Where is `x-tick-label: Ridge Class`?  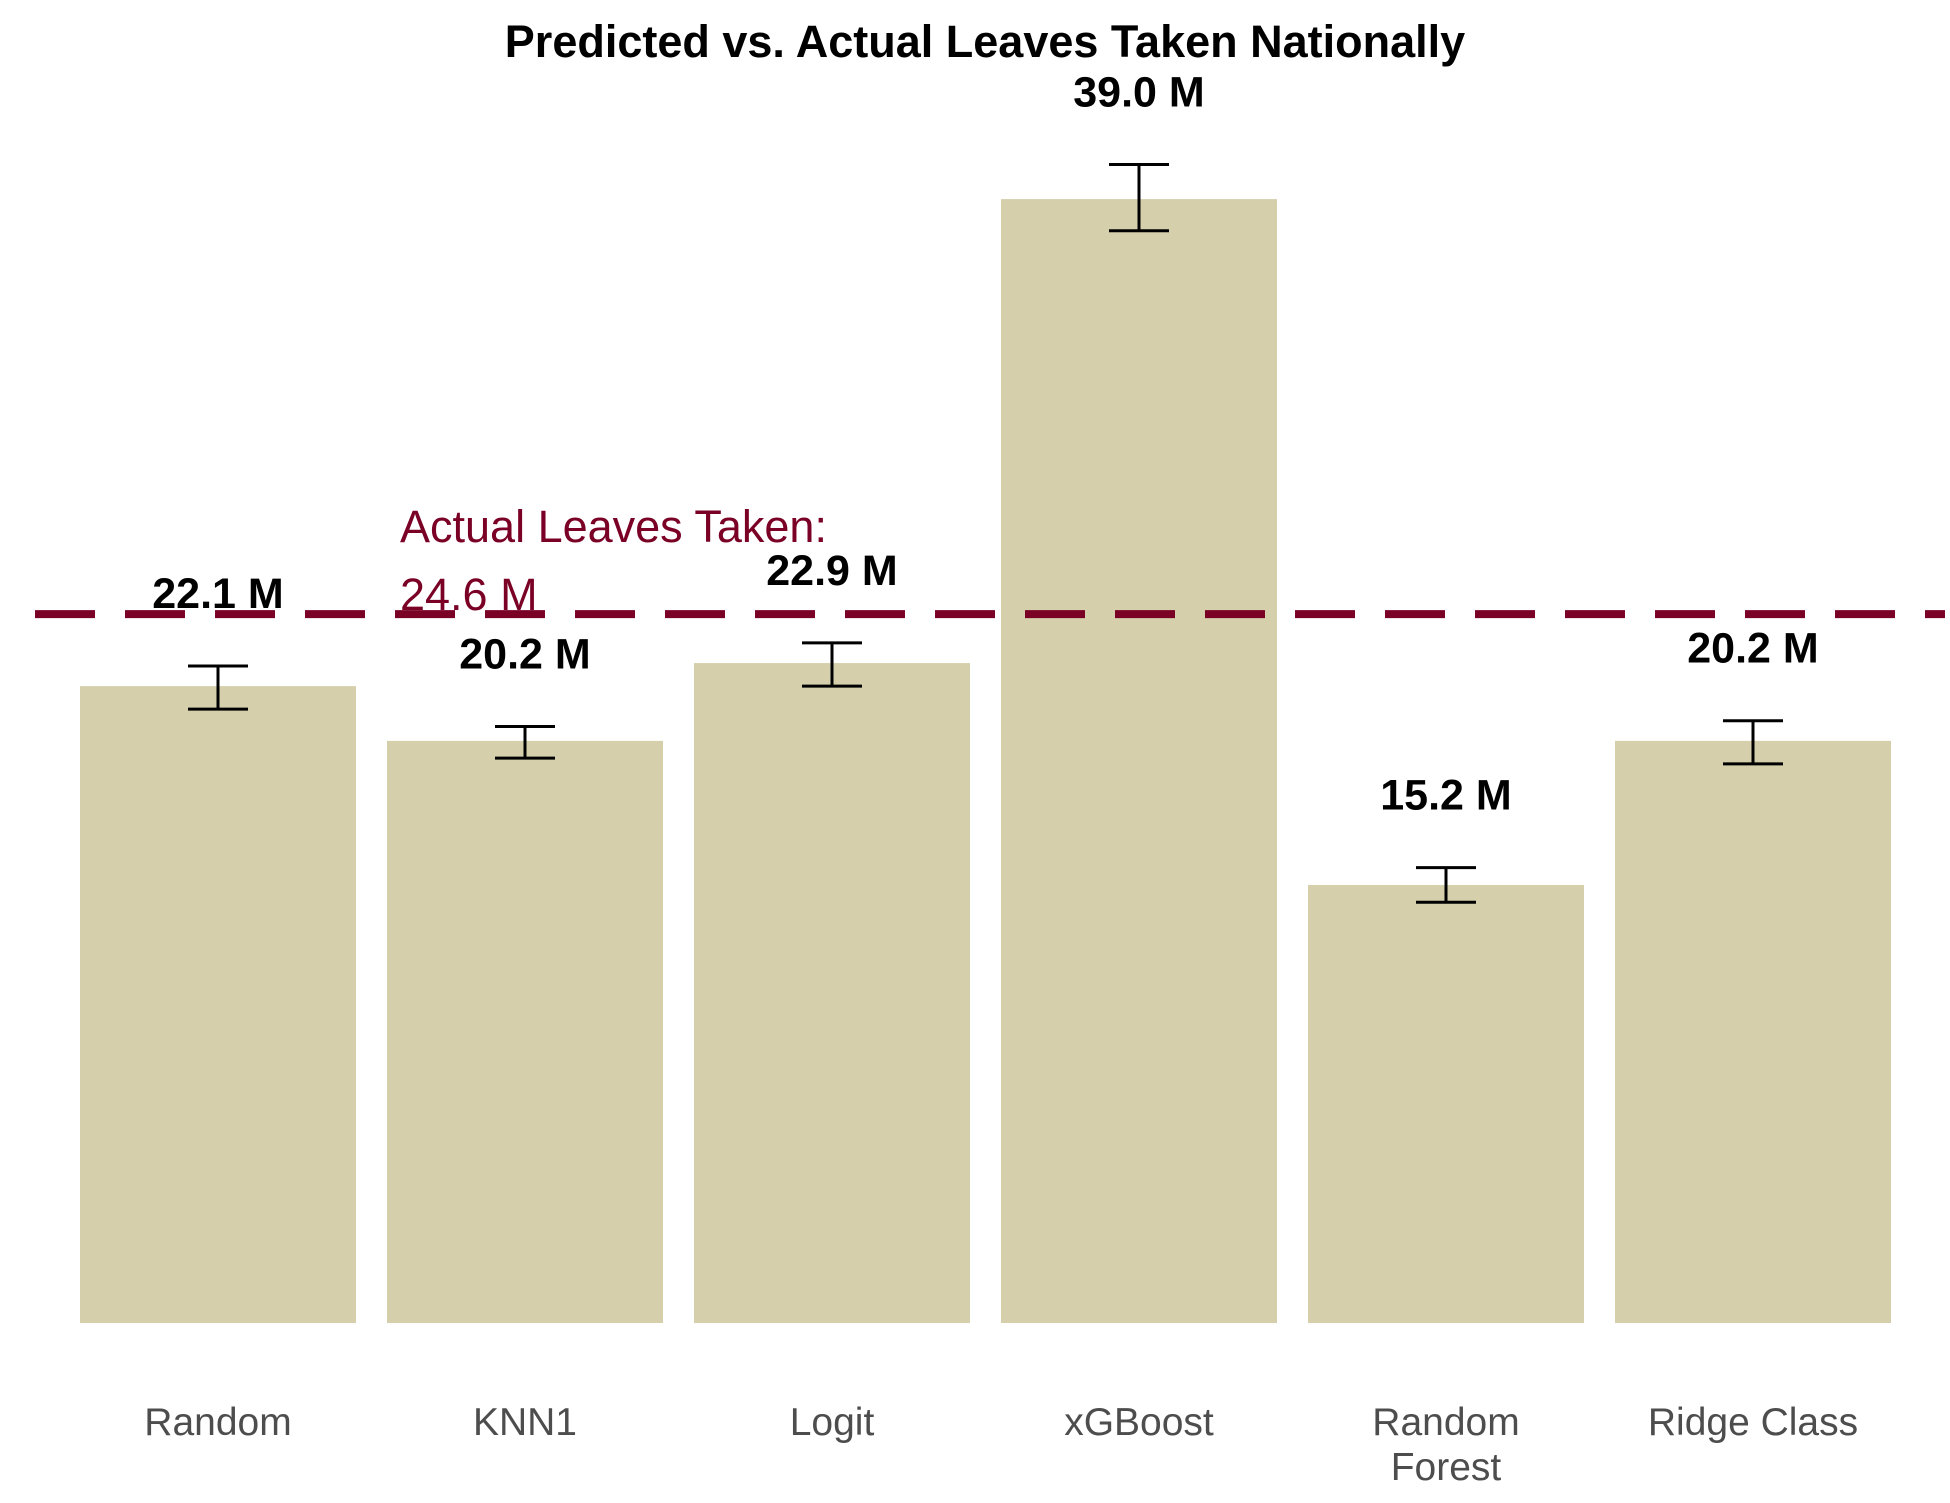
x-tick-label: Ridge Class is located at coordinates (1753, 1422).